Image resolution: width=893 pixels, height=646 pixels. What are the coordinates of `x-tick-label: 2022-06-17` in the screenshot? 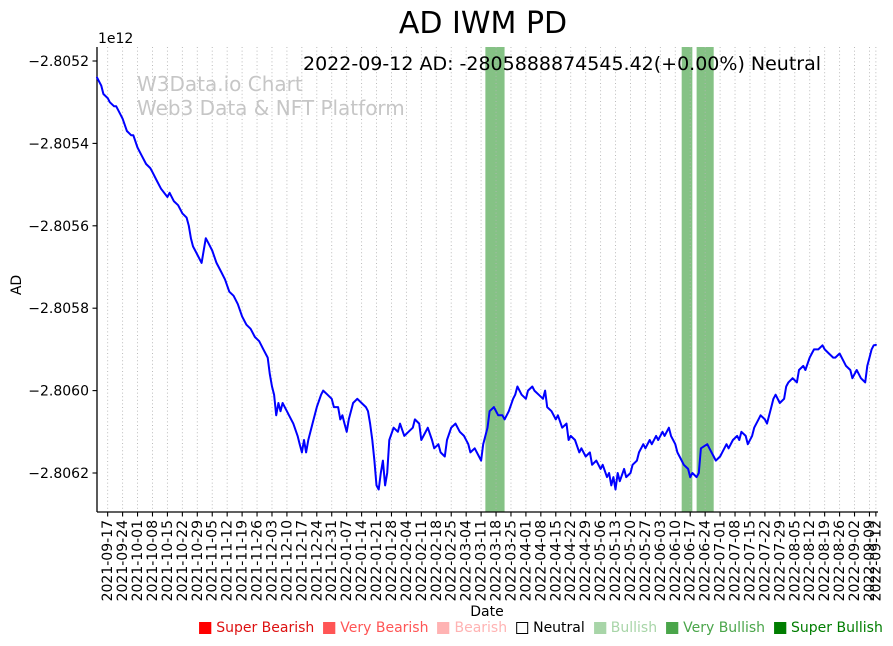 It's located at (691, 560).